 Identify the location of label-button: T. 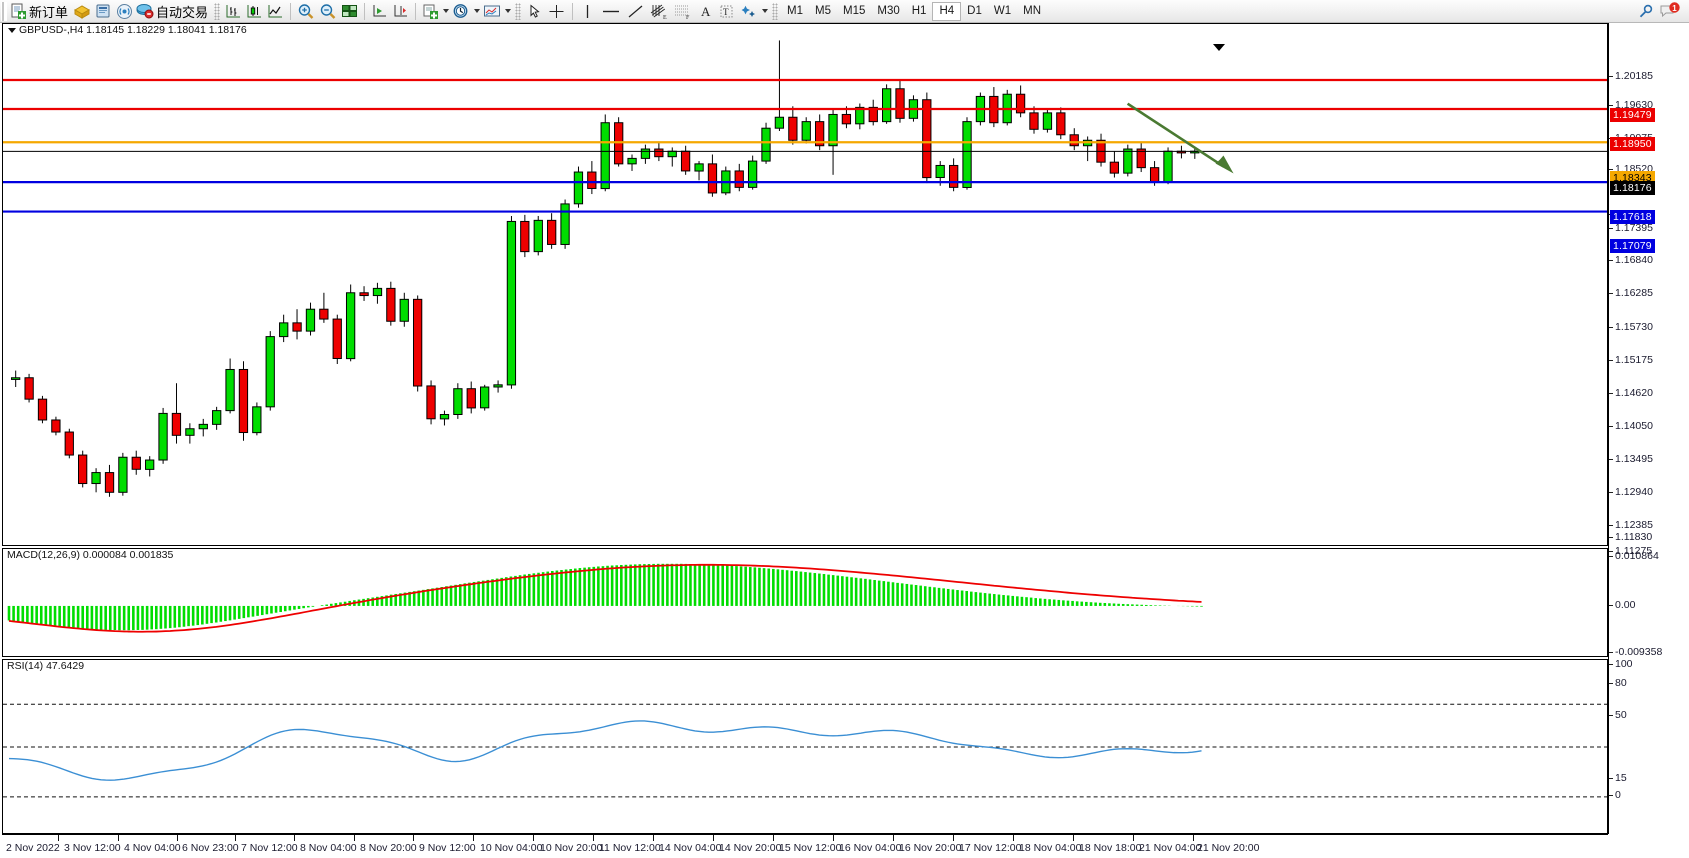
(726, 11).